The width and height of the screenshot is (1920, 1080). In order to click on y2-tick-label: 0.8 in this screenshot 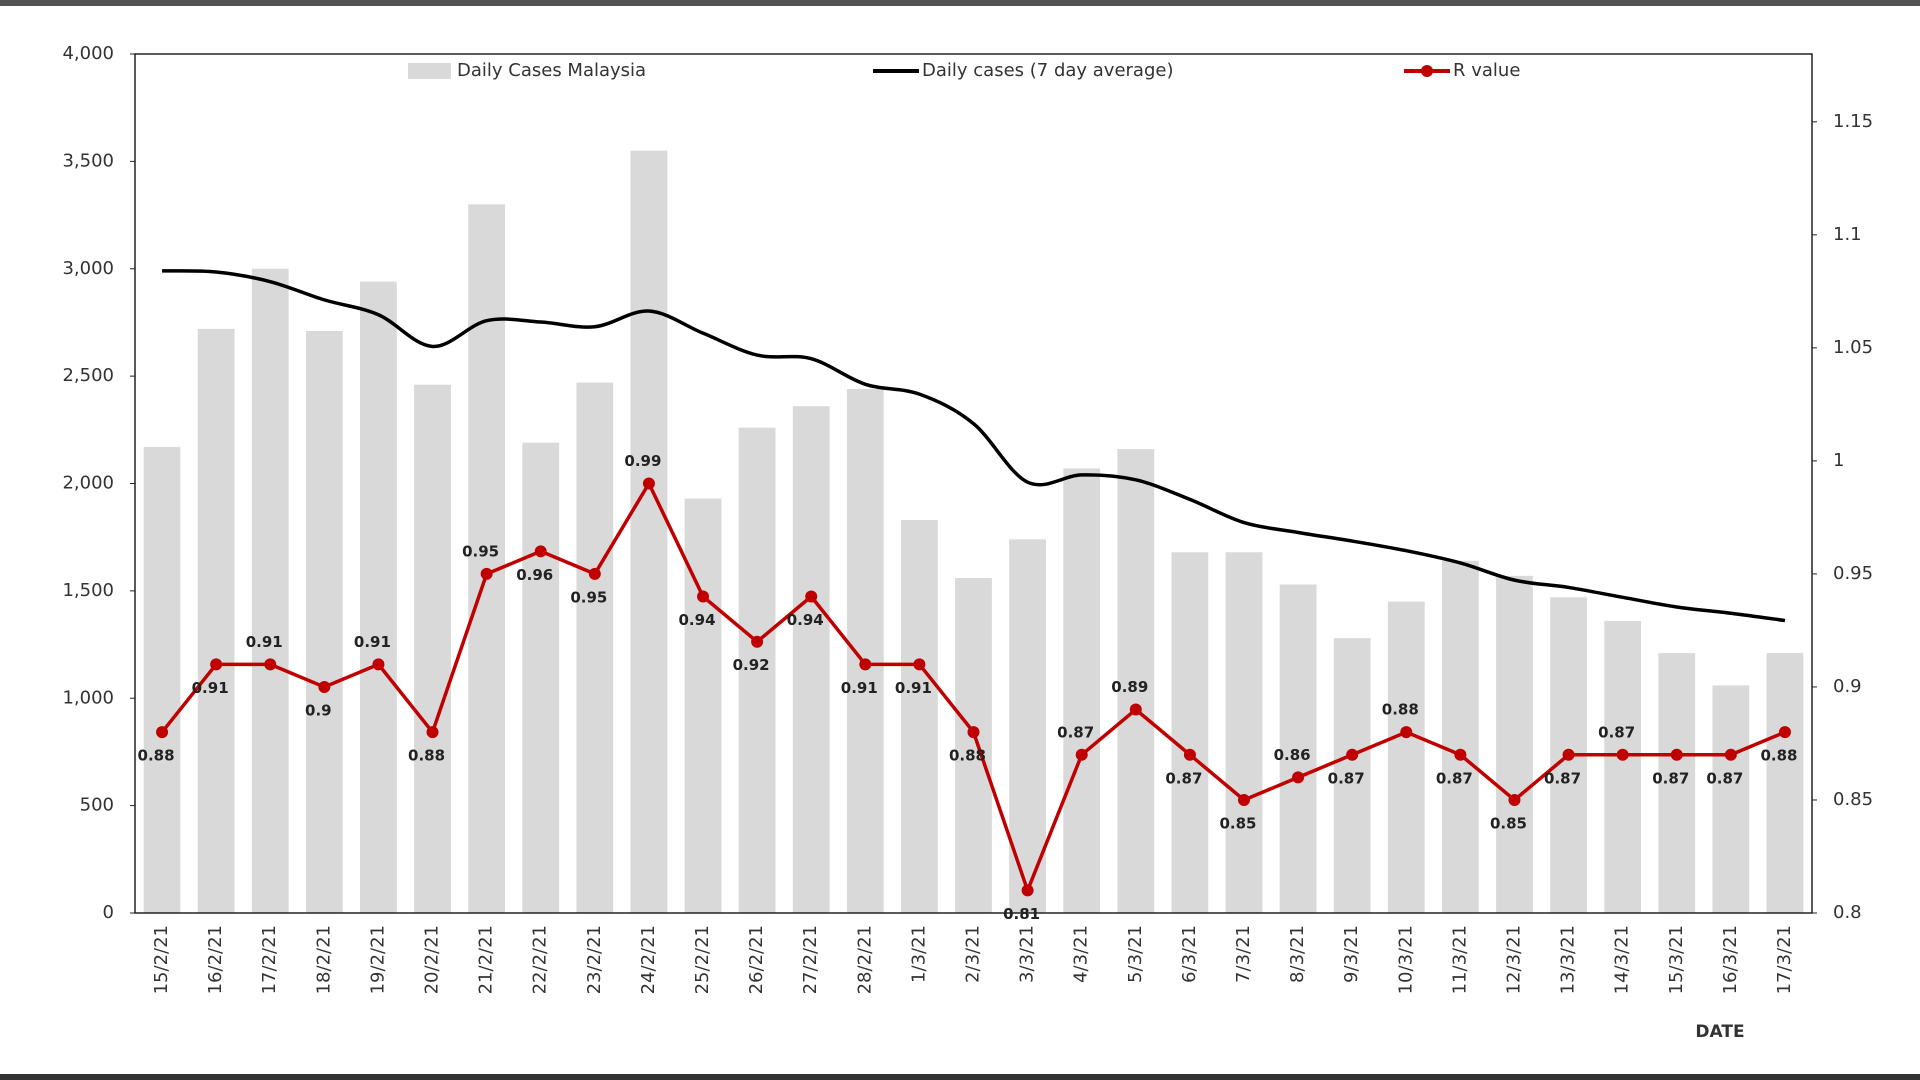, I will do `click(1847, 912)`.